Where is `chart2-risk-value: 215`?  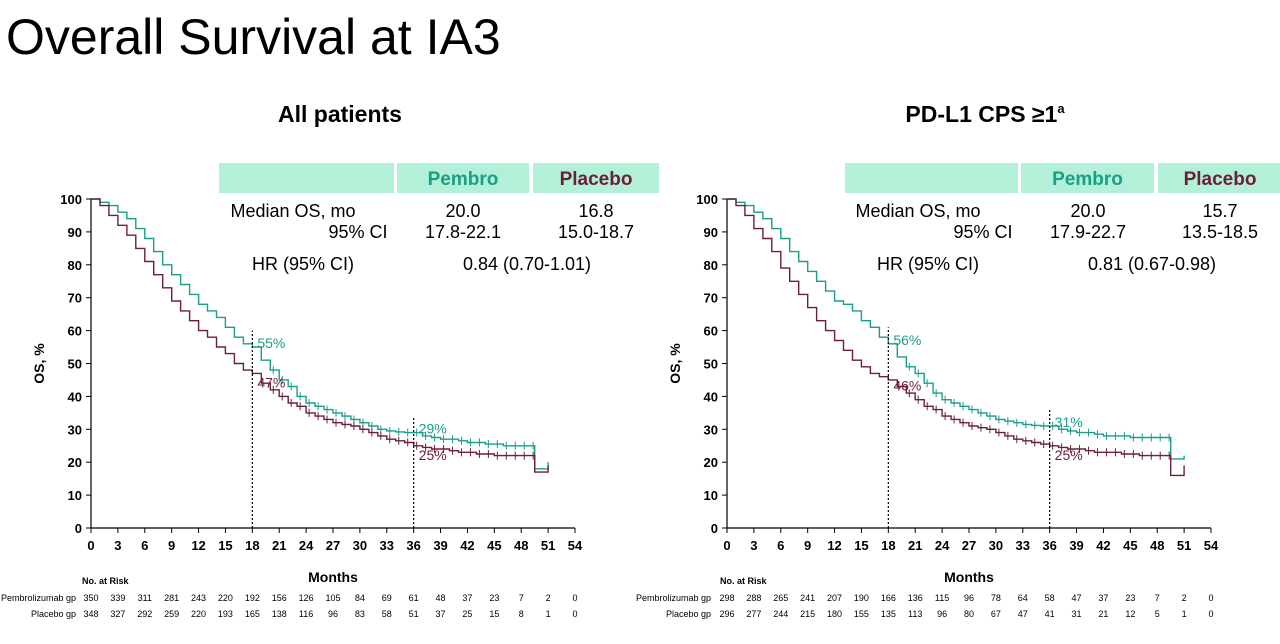 chart2-risk-value: 215 is located at coordinates (807, 614).